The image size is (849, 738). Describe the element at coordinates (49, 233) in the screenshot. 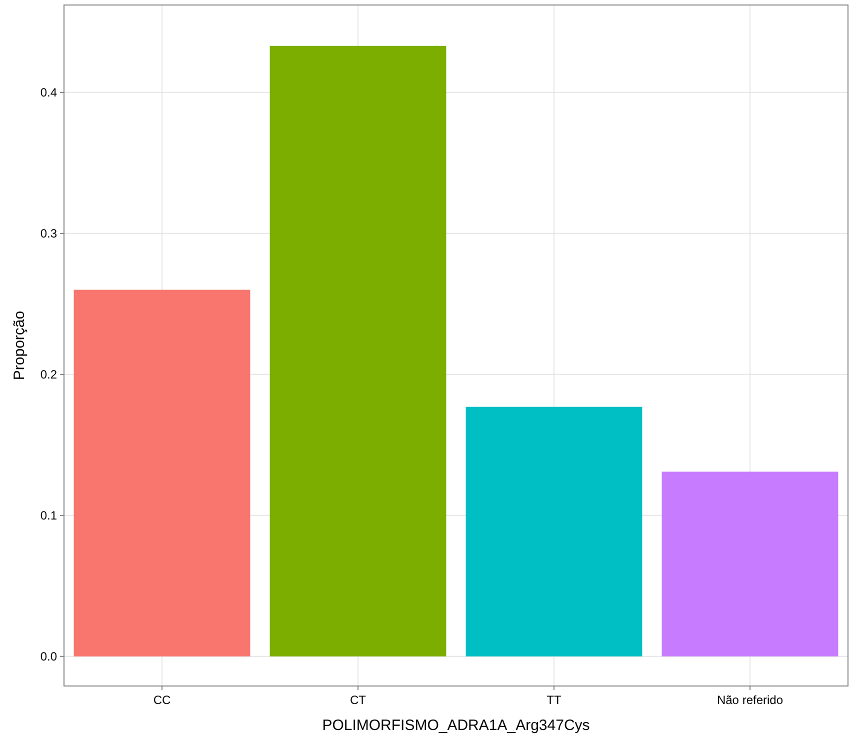

I see `y-tick-label: 0.3` at that location.